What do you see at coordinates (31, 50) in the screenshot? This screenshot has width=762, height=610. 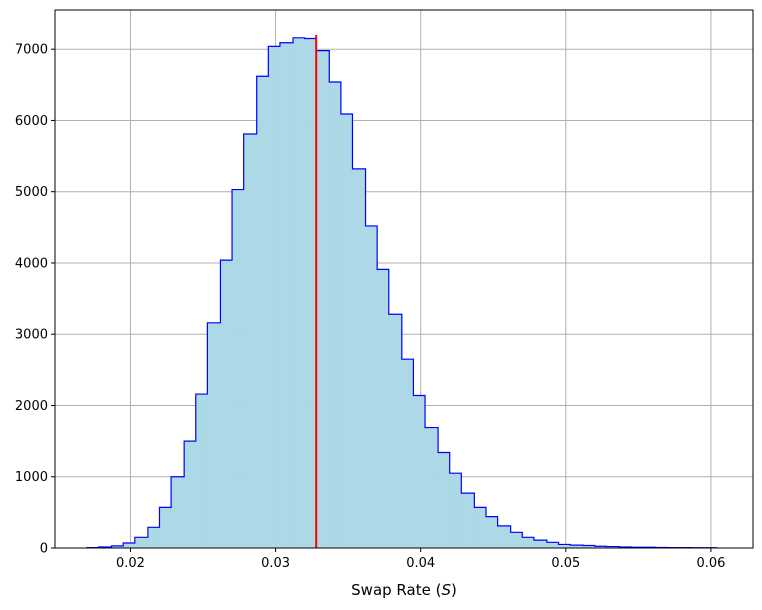 I see `y-tick-label: 7000` at bounding box center [31, 50].